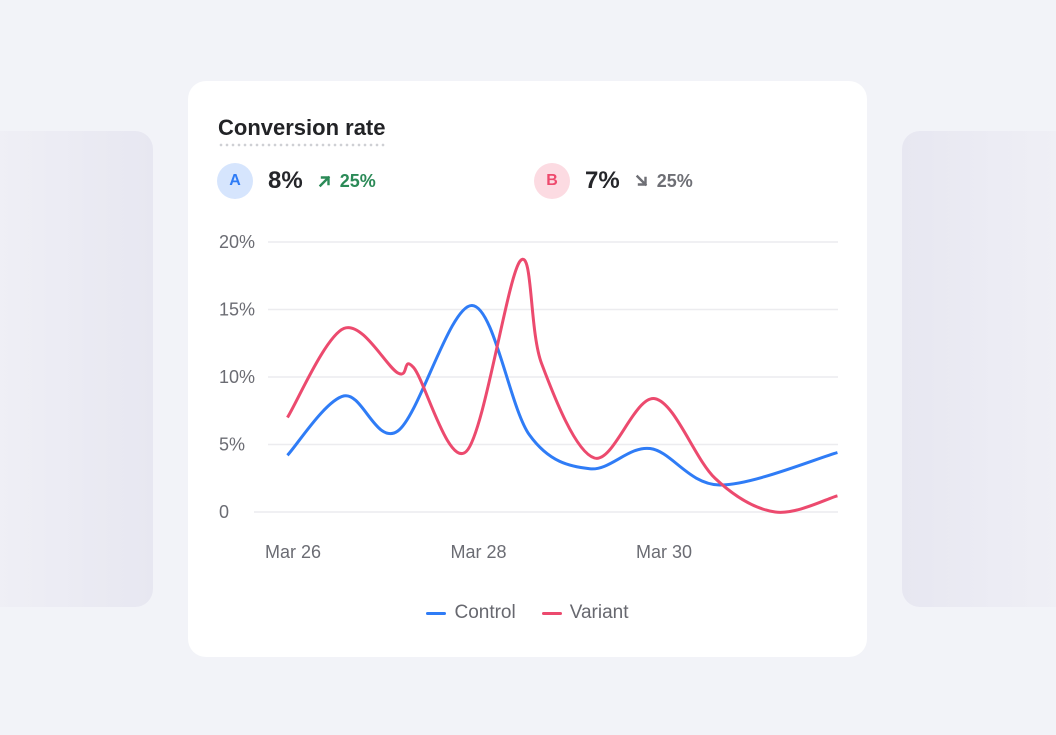 The width and height of the screenshot is (1056, 735). Describe the element at coordinates (485, 612) in the screenshot. I see `legend-label-control: Control` at that location.